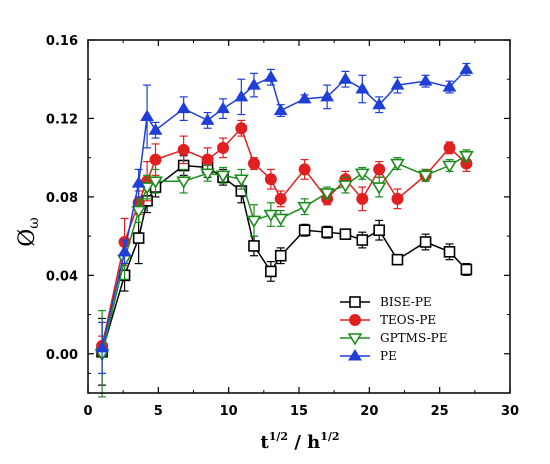  I want to click on x-tick-label: 15, so click(299, 411).